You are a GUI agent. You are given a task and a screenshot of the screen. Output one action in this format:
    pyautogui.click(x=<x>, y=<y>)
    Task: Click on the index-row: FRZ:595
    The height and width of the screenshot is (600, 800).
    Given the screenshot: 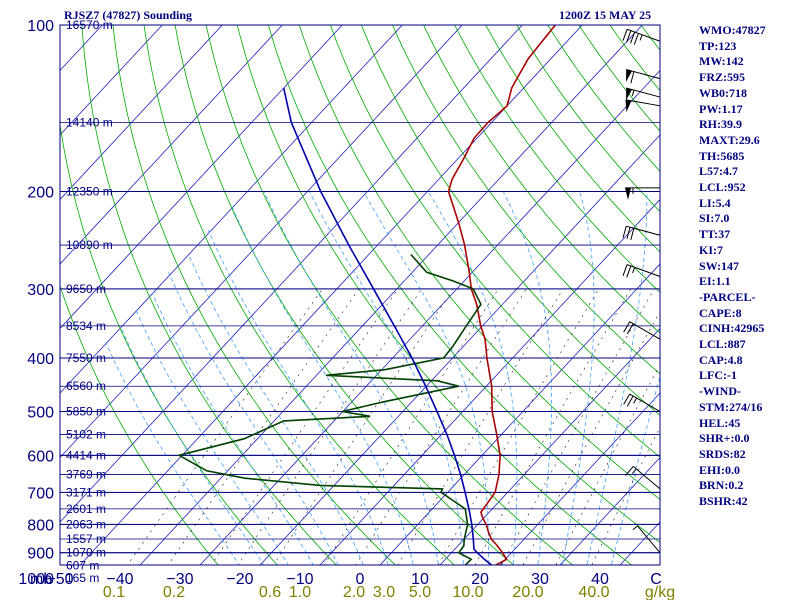 What is the action you would take?
    pyautogui.click(x=722, y=77)
    